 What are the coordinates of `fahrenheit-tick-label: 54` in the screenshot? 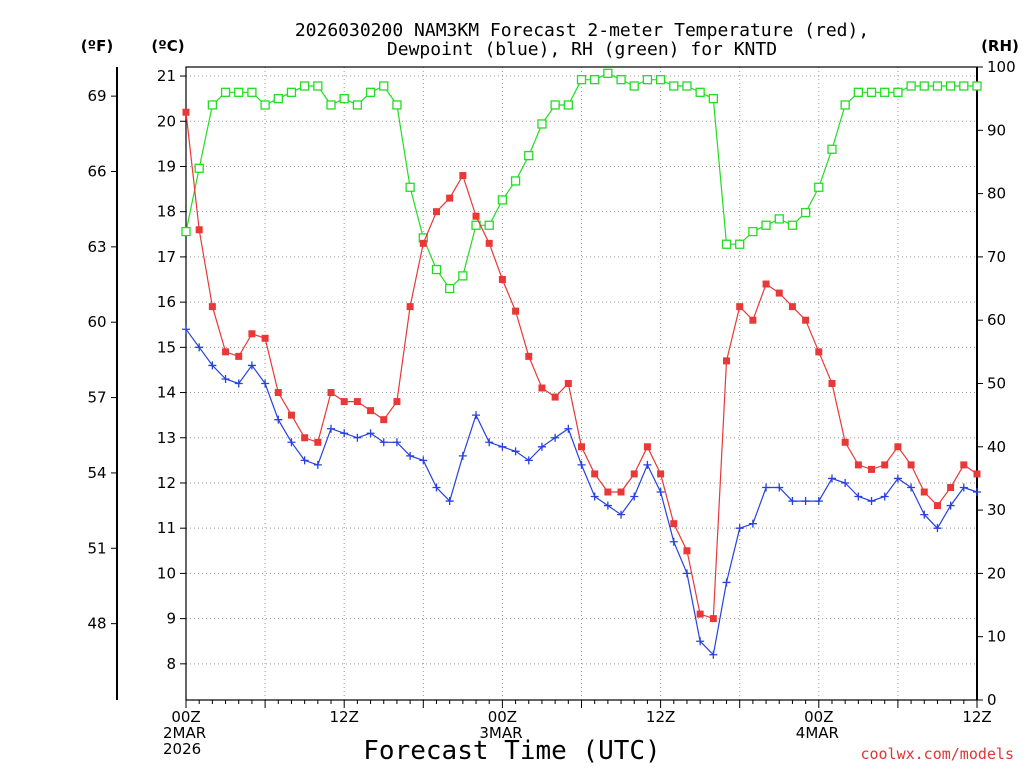 It's located at (96, 473).